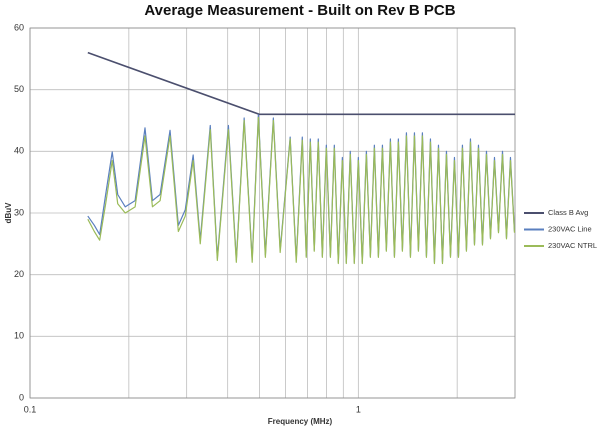 The height and width of the screenshot is (434, 600). What do you see at coordinates (21, 397) in the screenshot?
I see `y-tick-label: 0` at bounding box center [21, 397].